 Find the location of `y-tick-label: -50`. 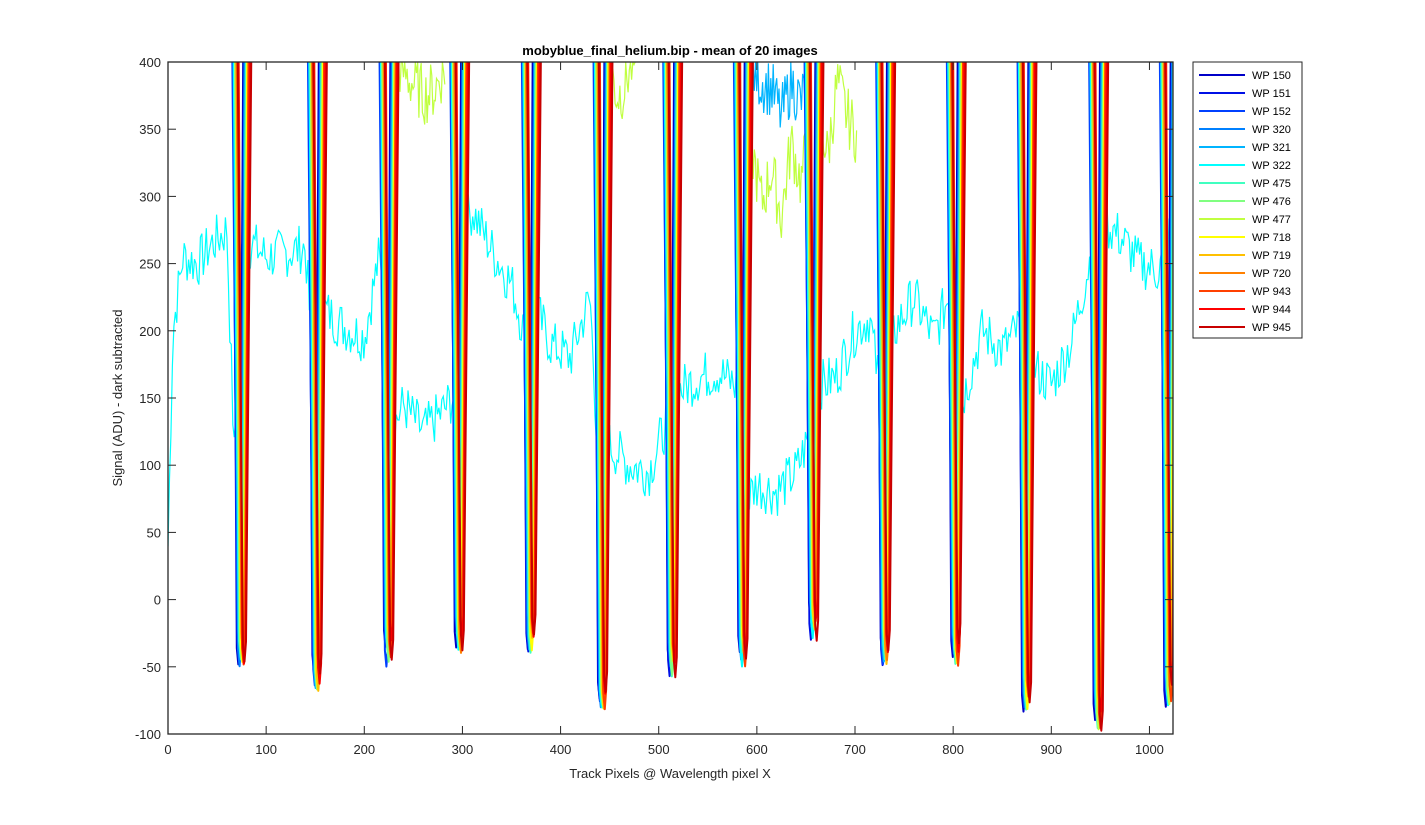

y-tick-label: -50 is located at coordinates (151, 667).